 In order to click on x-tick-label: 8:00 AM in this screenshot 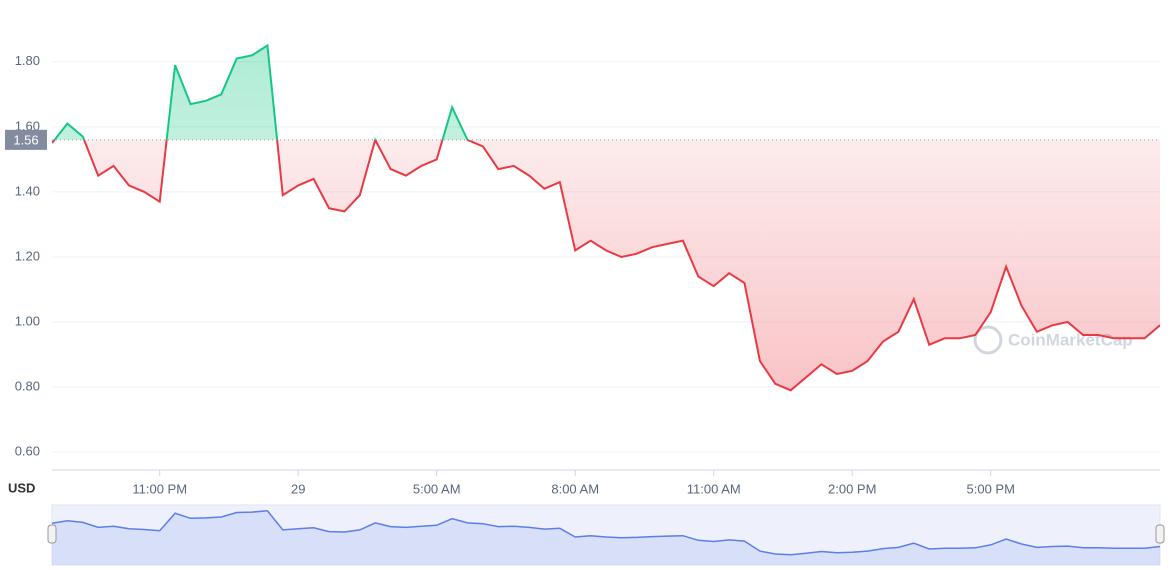, I will do `click(575, 488)`.